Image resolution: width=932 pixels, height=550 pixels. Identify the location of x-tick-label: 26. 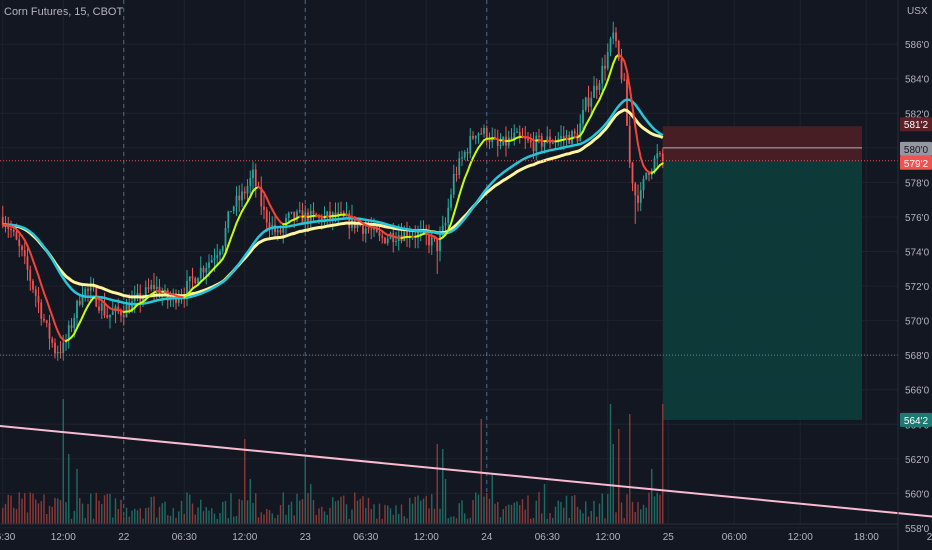
(929, 537).